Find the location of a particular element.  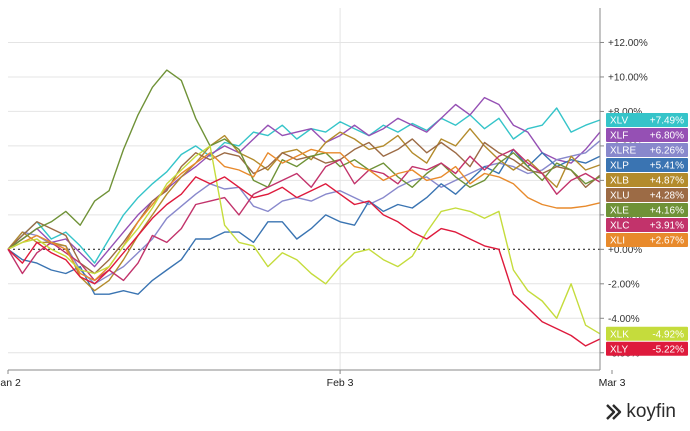

legend-badge-xlb: XLB +4.87% is located at coordinates (647, 180).